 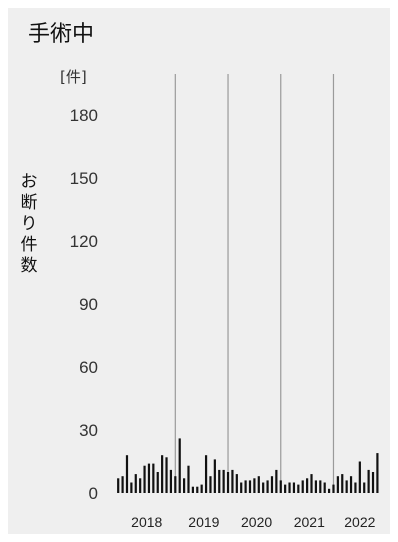 What do you see at coordinates (146, 522) in the screenshot?
I see `x-year-label: 2018` at bounding box center [146, 522].